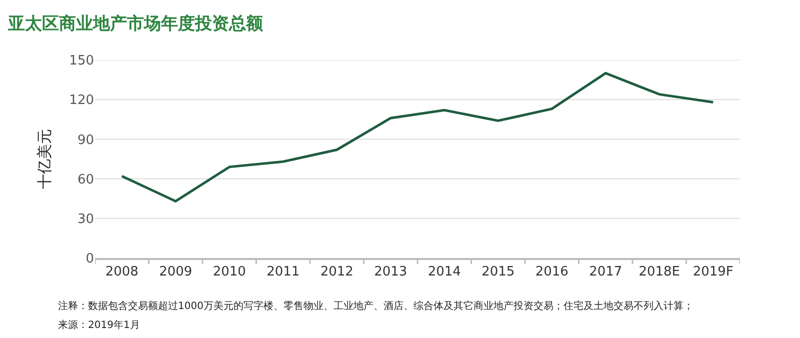  I want to click on x-tick-label: 2017, so click(605, 272).